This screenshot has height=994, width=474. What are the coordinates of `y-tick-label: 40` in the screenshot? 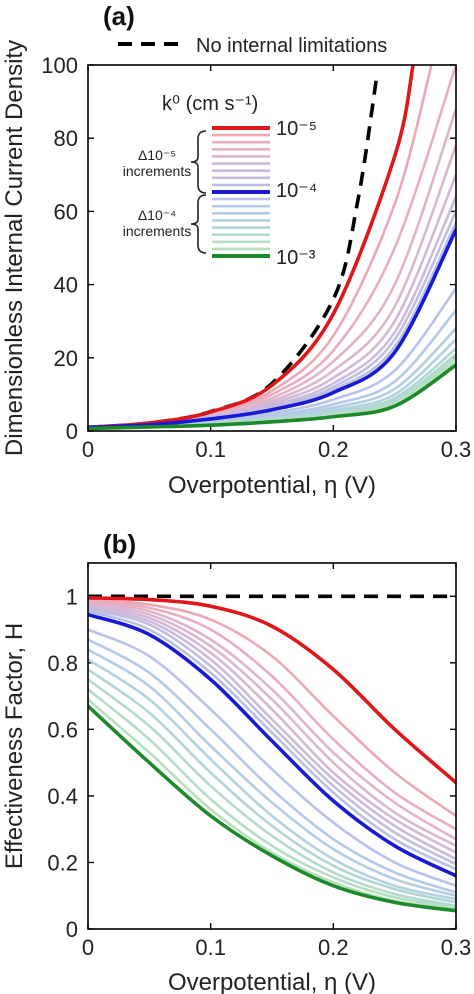 It's located at (66, 285).